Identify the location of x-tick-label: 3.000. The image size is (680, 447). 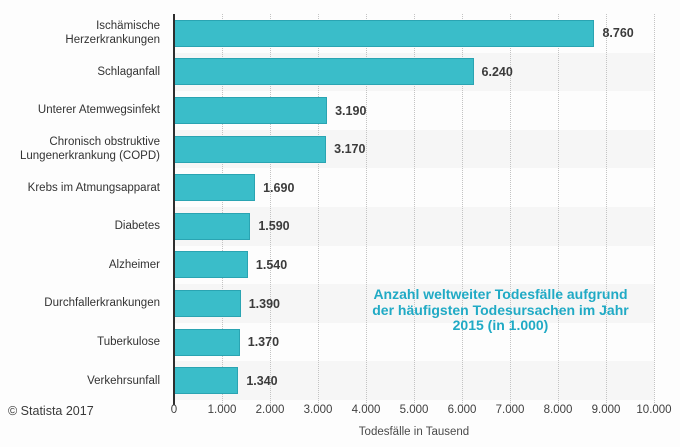
(318, 410).